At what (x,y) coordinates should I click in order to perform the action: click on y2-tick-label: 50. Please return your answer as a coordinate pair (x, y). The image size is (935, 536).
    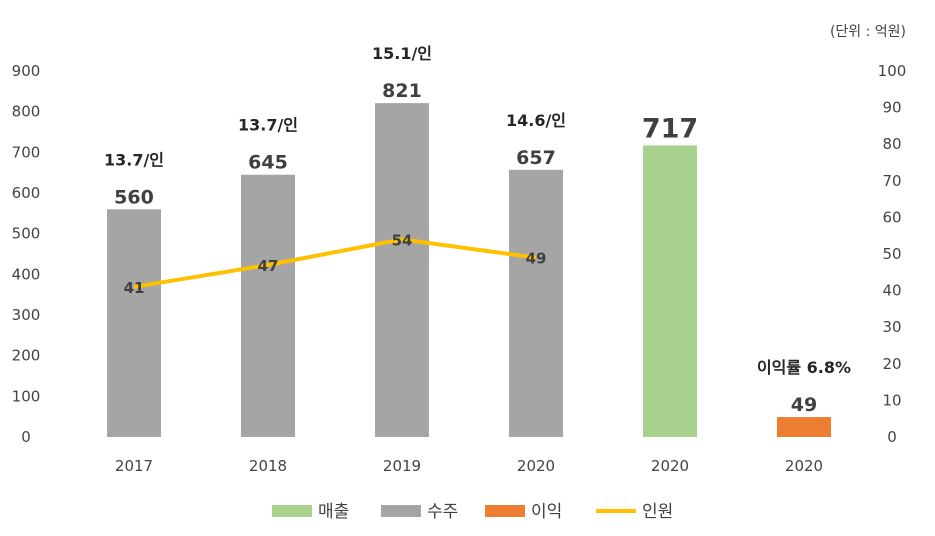
    Looking at the image, I should click on (891, 254).